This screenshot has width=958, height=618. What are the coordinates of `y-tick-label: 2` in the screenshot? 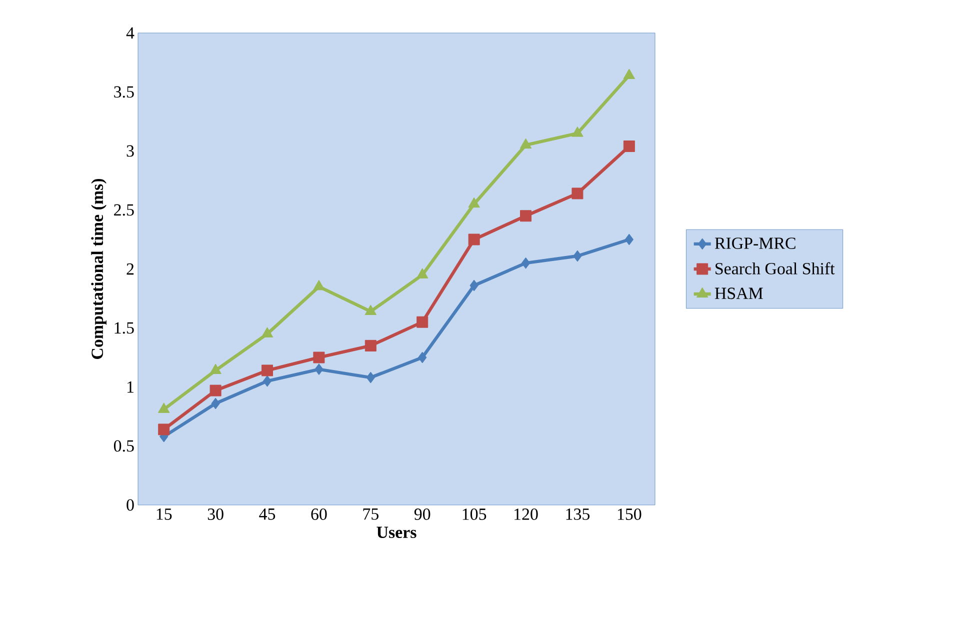 It's located at (130, 269).